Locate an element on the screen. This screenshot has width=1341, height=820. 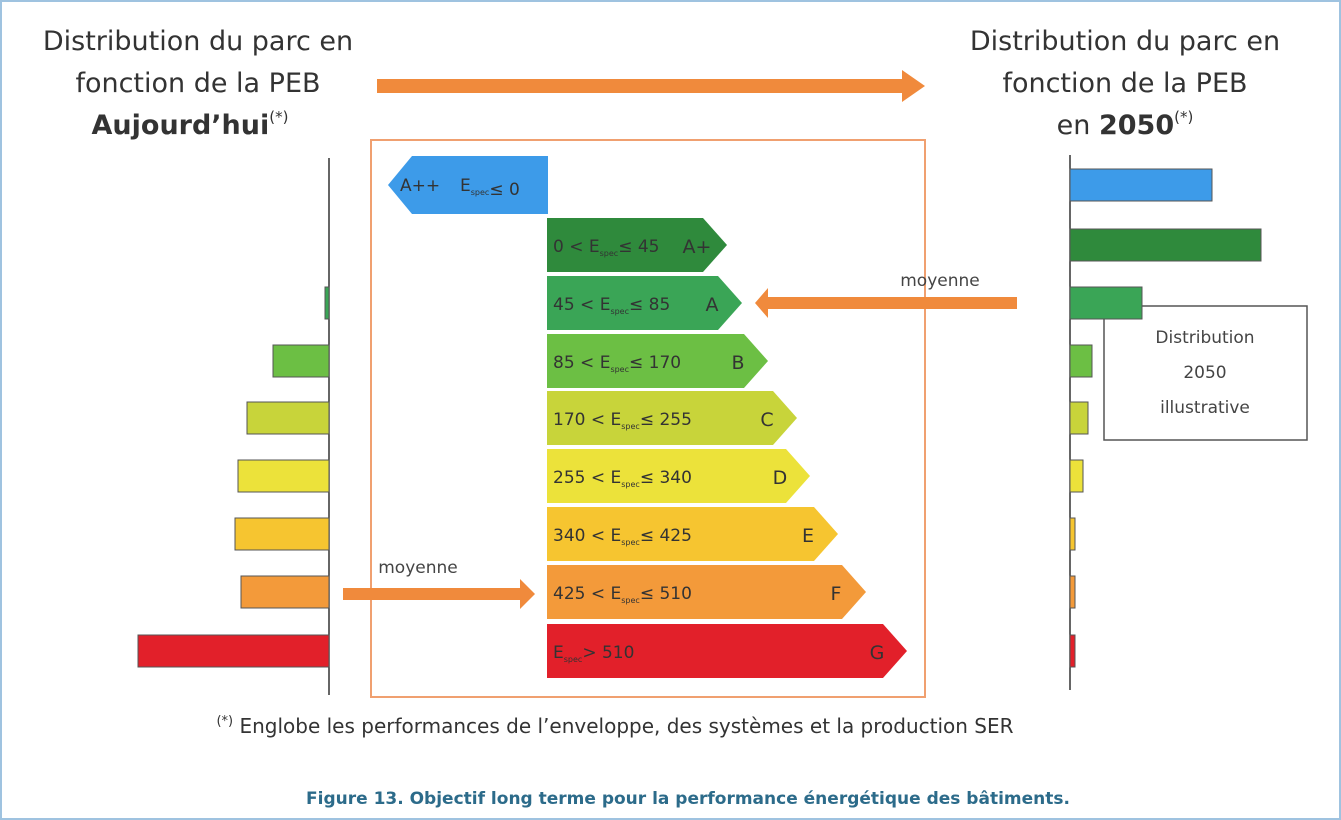
class-range: 85 < is located at coordinates (573, 363).